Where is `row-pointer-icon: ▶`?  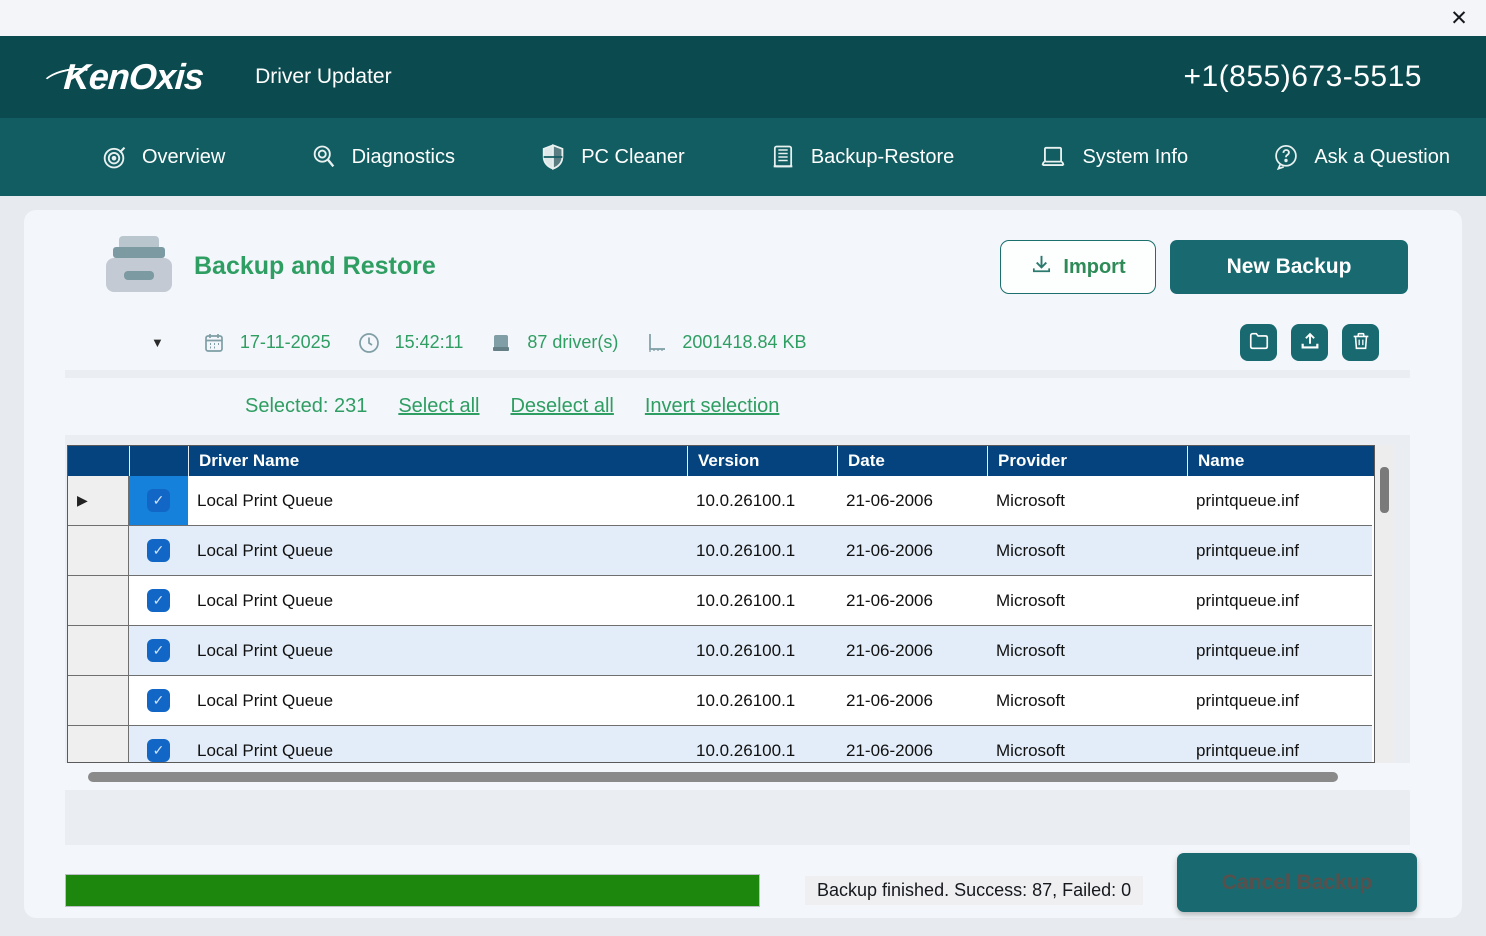
row-pointer-icon: ▶ is located at coordinates (82, 500).